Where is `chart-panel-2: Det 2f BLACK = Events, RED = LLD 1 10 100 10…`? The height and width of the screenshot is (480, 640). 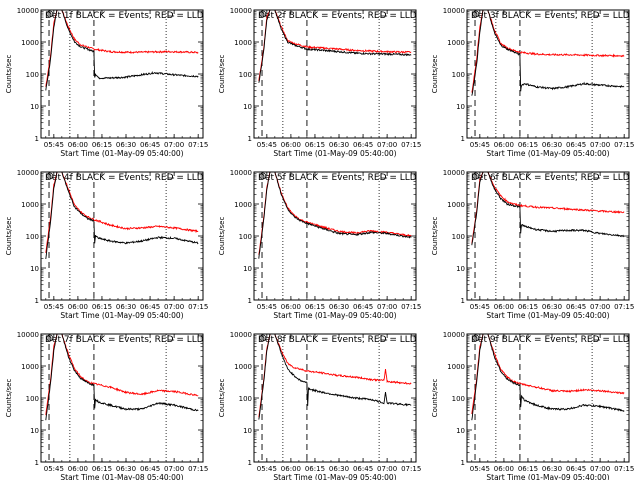 chart-panel-2: Det 2f BLACK = Events, RED = LLD 1 10 100 10… is located at coordinates (319, 82).